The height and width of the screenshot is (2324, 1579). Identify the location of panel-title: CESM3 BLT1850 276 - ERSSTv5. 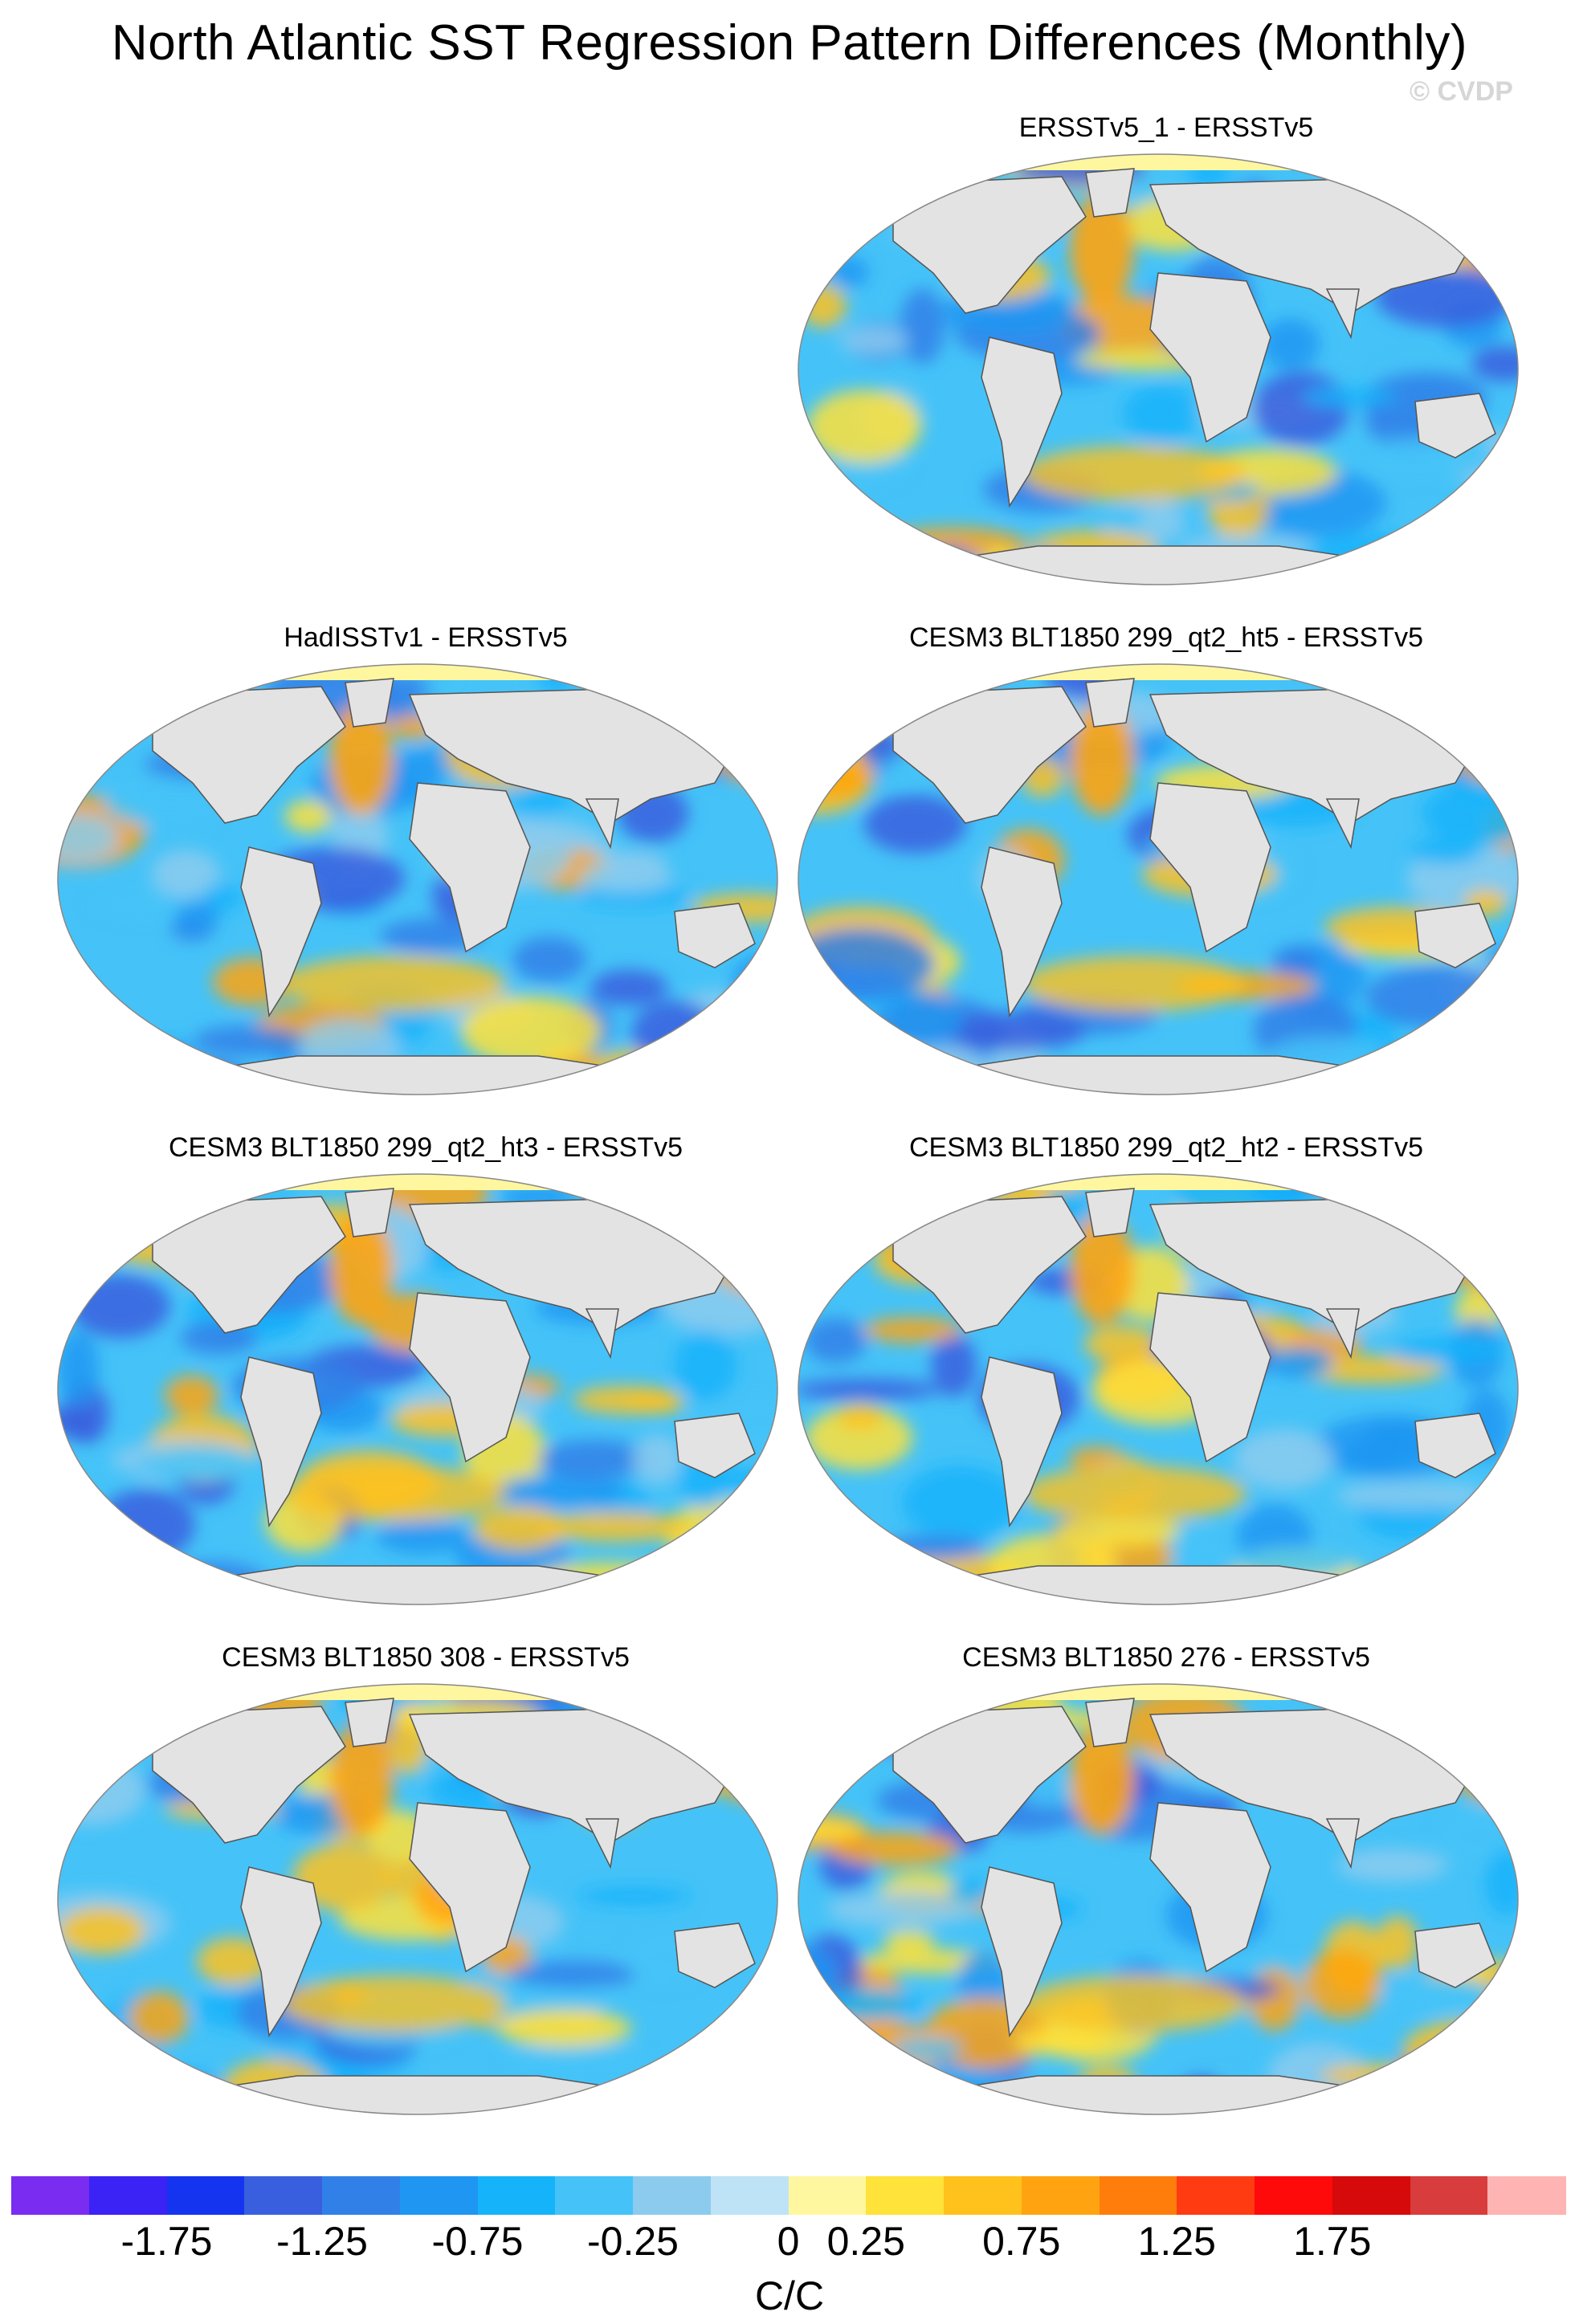
(1166, 1658).